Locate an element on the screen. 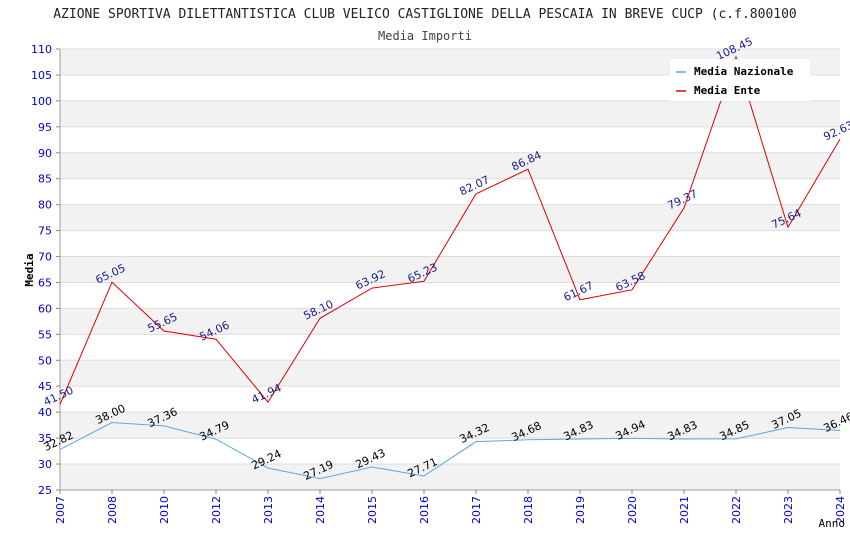 This screenshot has width=850, height=550. legend-label: Media Nazionale is located at coordinates (744, 71).